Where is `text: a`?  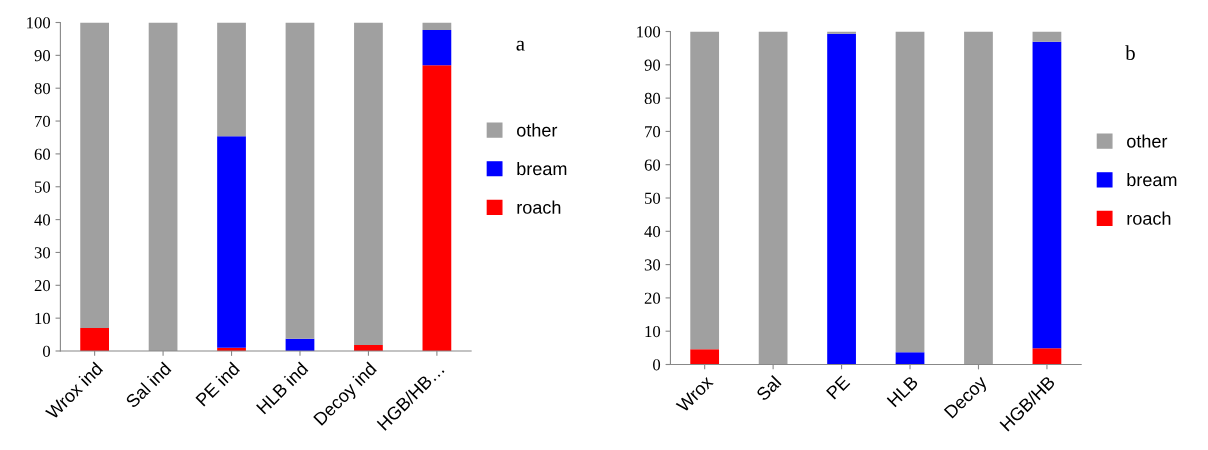
text: a is located at coordinates (520, 45).